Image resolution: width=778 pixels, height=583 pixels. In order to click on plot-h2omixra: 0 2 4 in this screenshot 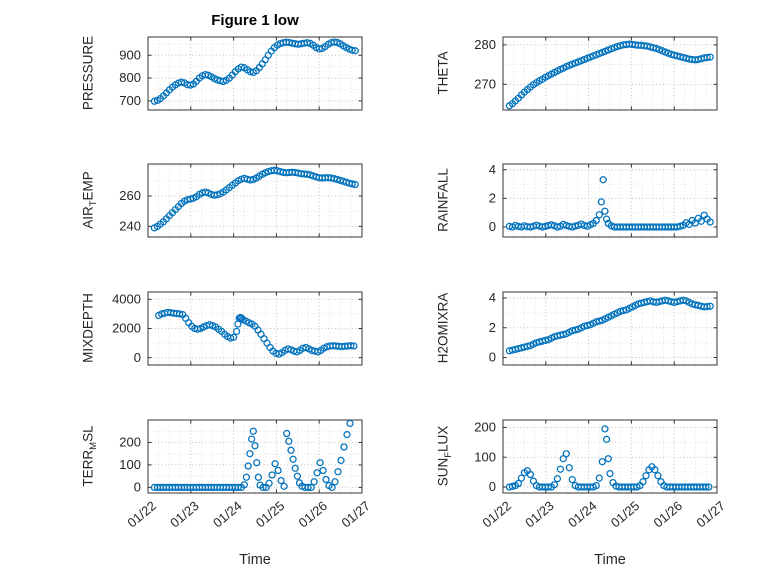, I will do `click(603, 328)`.